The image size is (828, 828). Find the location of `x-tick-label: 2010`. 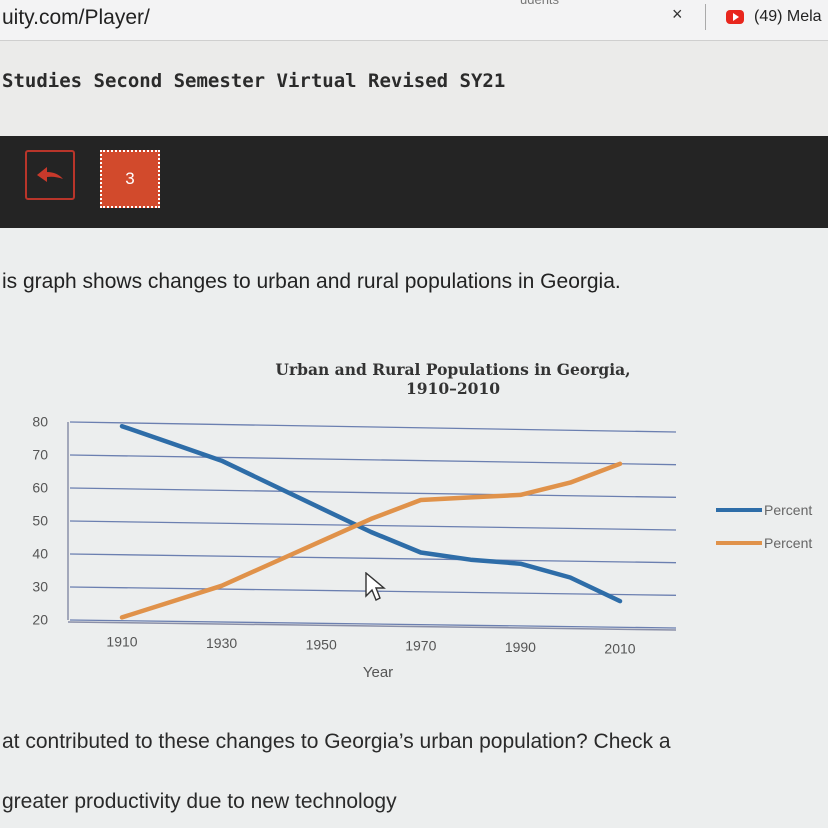

x-tick-label: 2010 is located at coordinates (619, 648).